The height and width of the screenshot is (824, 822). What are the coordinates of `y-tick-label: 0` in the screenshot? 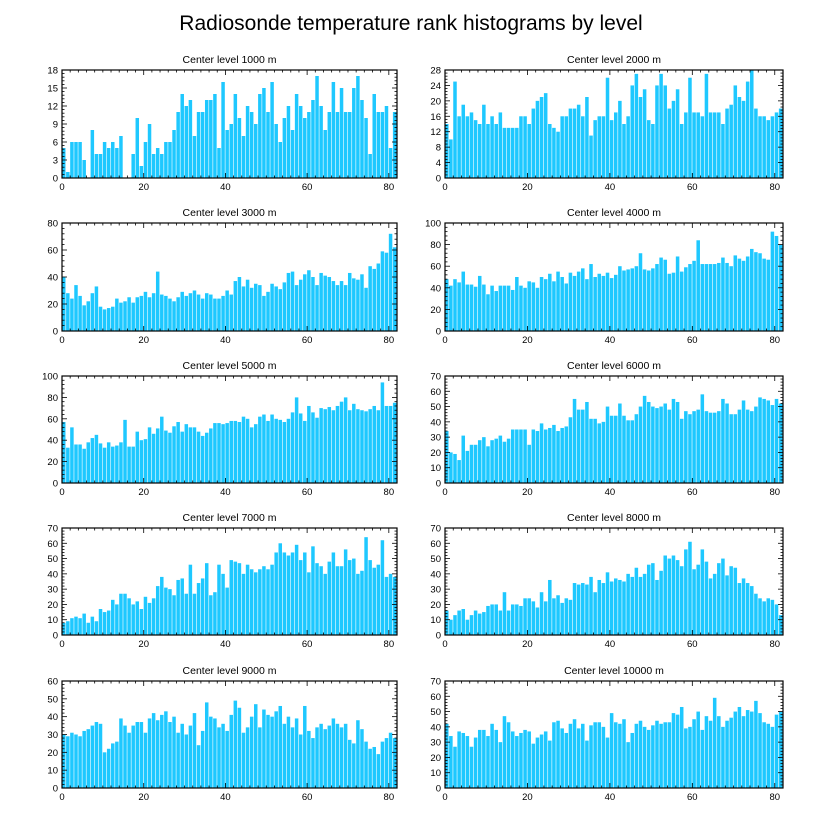 It's located at (438, 332).